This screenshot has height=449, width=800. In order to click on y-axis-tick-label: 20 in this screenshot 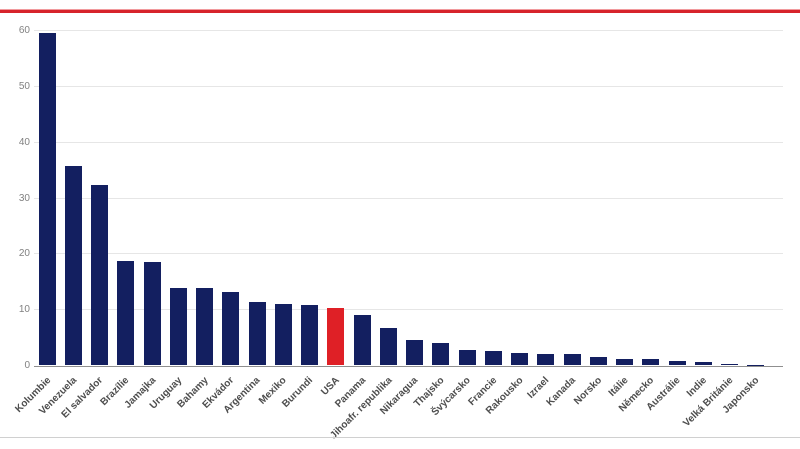, I will do `click(24, 254)`.